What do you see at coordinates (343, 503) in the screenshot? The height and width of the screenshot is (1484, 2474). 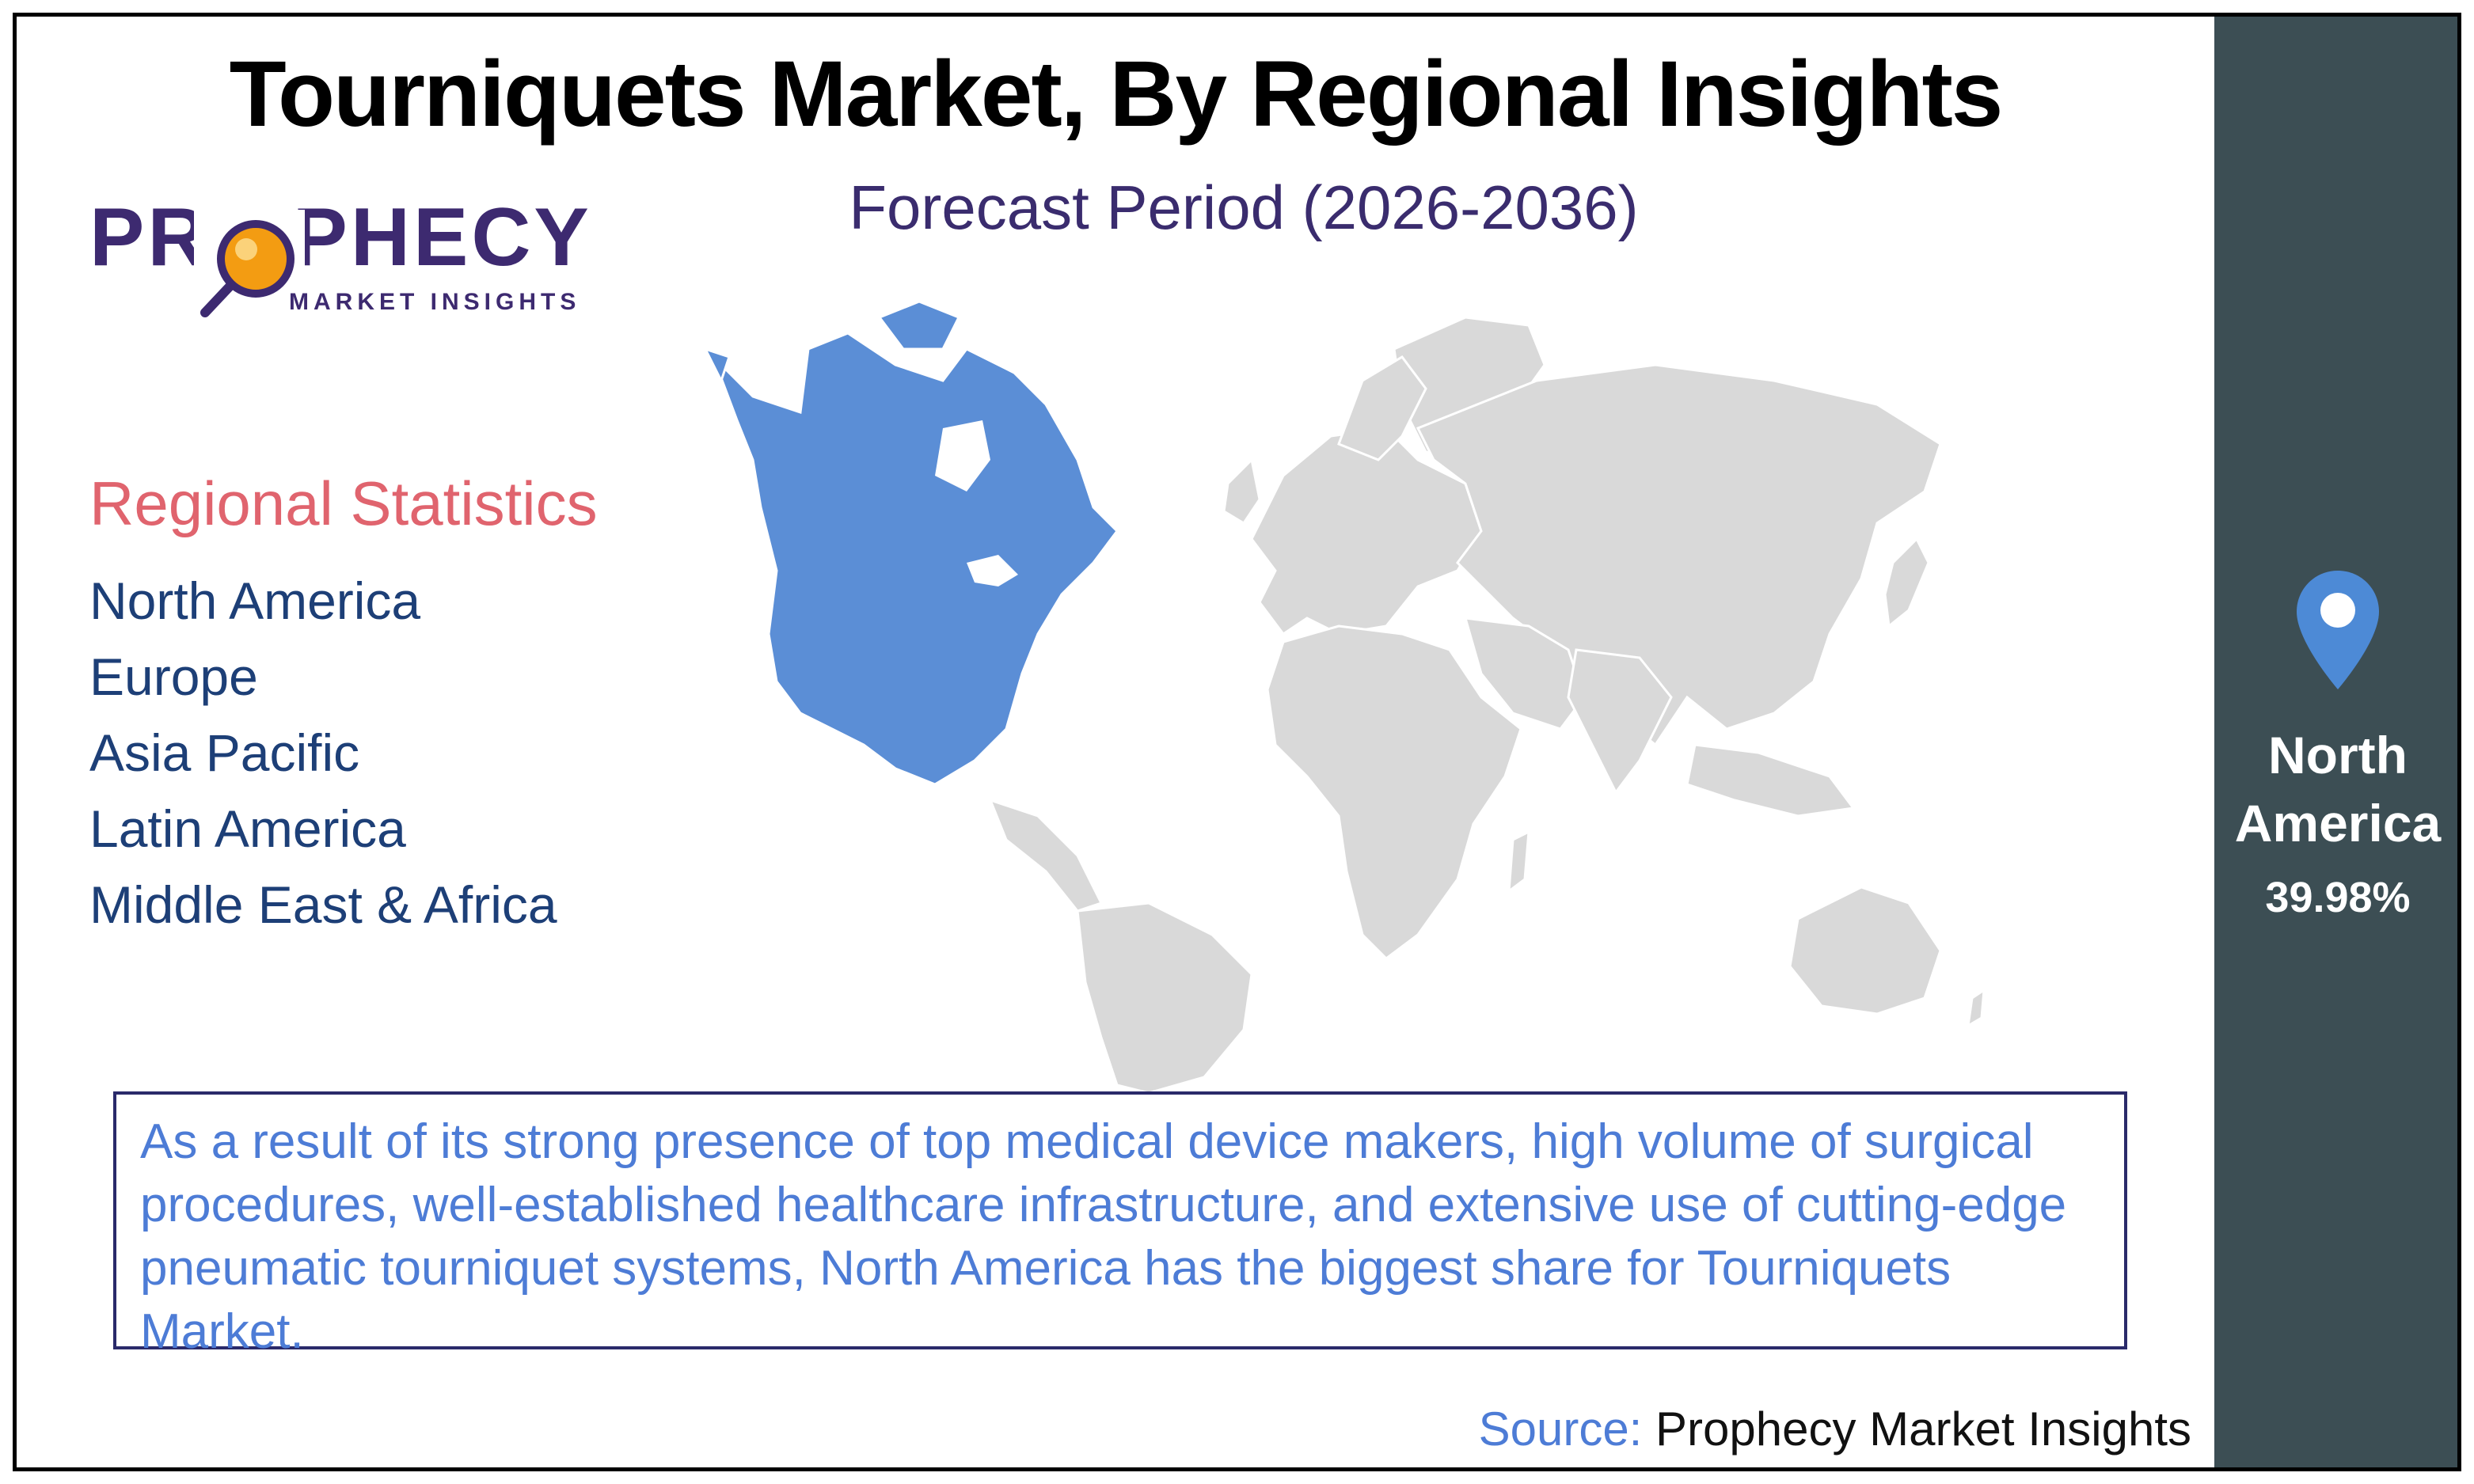 I see `regional-statistics-heading: Regional Statistics` at bounding box center [343, 503].